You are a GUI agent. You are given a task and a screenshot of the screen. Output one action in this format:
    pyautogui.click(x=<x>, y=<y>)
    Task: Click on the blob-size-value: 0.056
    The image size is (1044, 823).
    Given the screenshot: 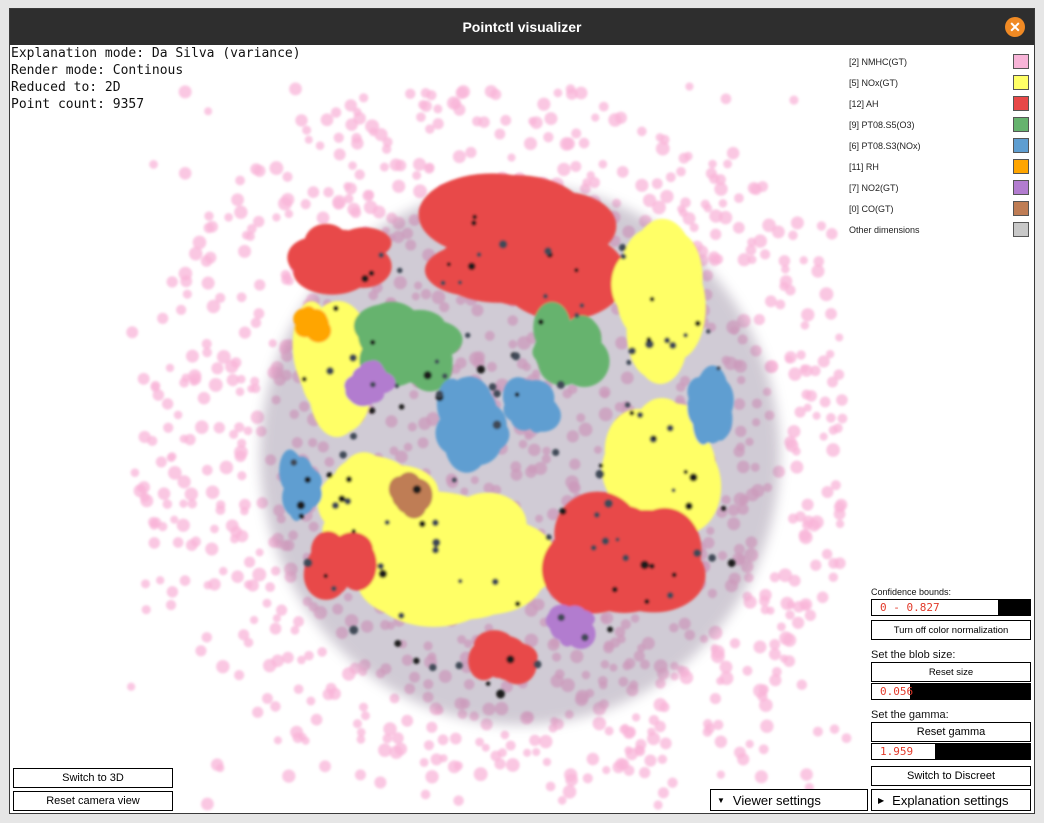 What is the action you would take?
    pyautogui.click(x=897, y=691)
    